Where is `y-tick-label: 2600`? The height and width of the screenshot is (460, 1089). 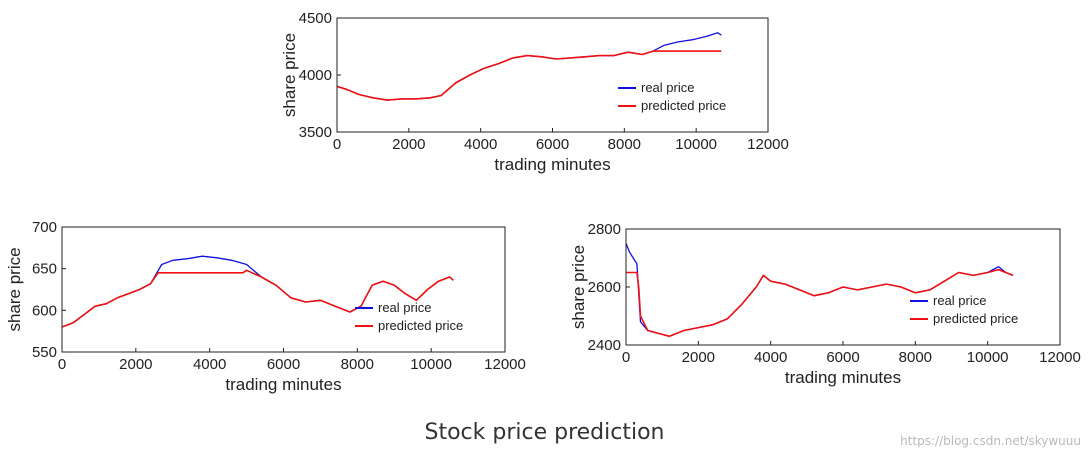
y-tick-label: 2600 is located at coordinates (604, 287).